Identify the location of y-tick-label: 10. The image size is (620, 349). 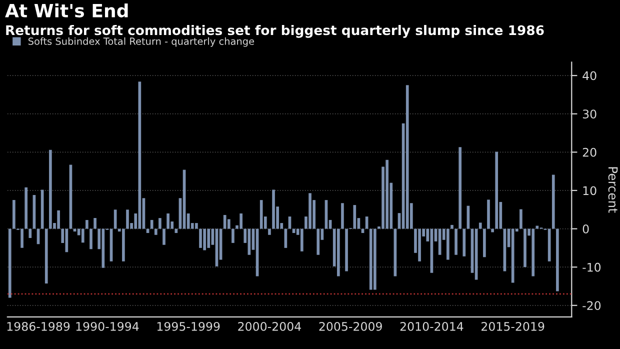
(589, 191).